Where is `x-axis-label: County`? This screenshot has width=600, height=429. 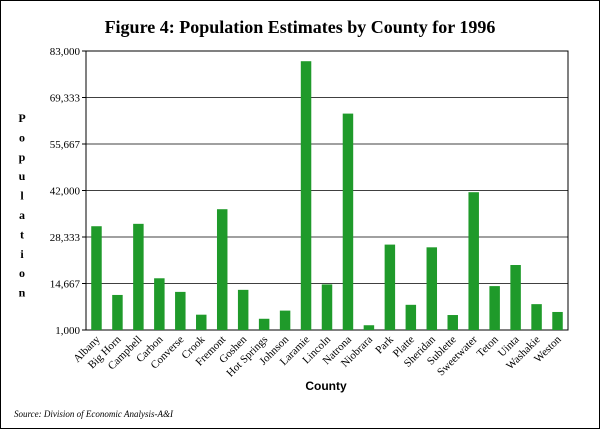
x-axis-label: County is located at coordinates (326, 386).